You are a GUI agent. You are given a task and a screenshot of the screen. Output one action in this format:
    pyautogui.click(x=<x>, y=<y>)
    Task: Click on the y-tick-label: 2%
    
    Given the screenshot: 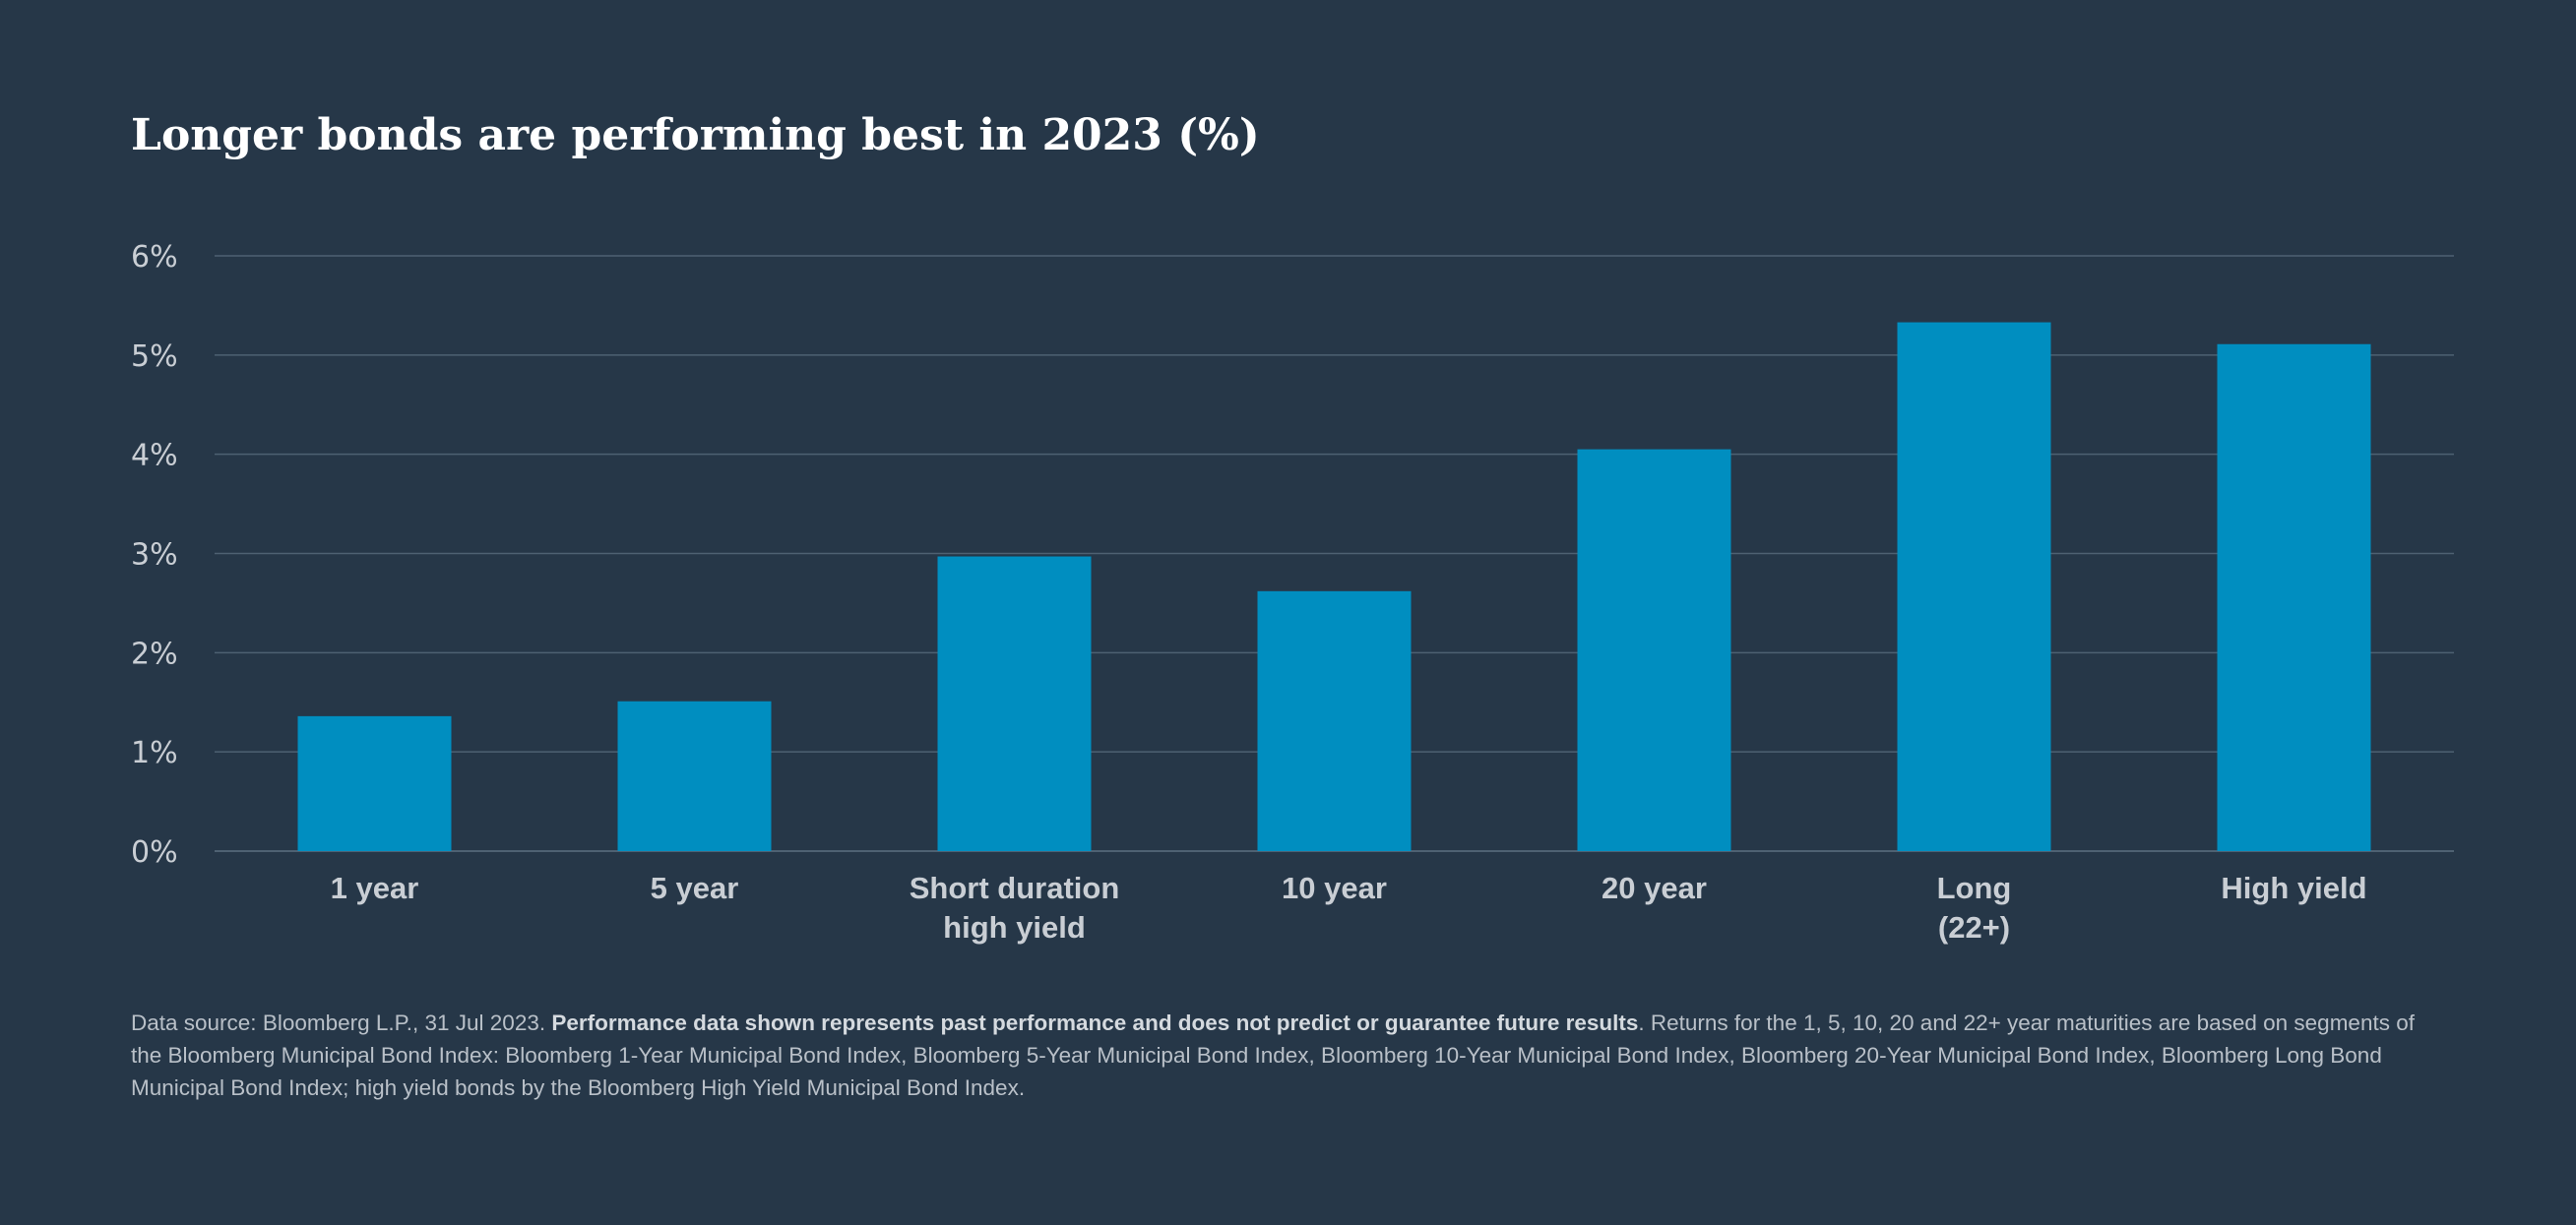 What is the action you would take?
    pyautogui.click(x=154, y=654)
    